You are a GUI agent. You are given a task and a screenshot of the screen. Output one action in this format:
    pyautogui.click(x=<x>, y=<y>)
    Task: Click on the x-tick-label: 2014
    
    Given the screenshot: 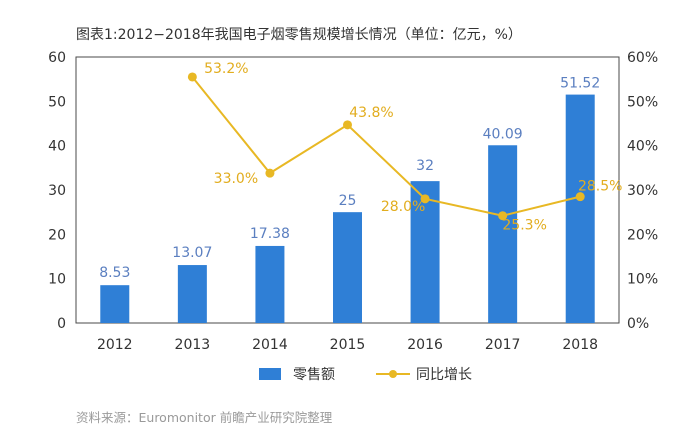 What is the action you would take?
    pyautogui.click(x=270, y=345)
    